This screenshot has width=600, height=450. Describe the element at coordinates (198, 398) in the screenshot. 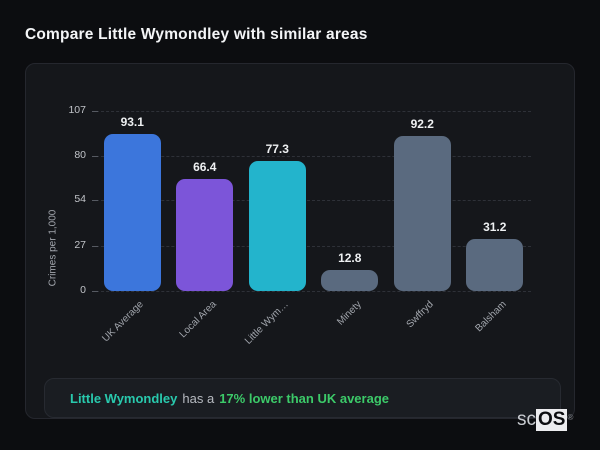

I see `comparison-connector-text: has a` at that location.